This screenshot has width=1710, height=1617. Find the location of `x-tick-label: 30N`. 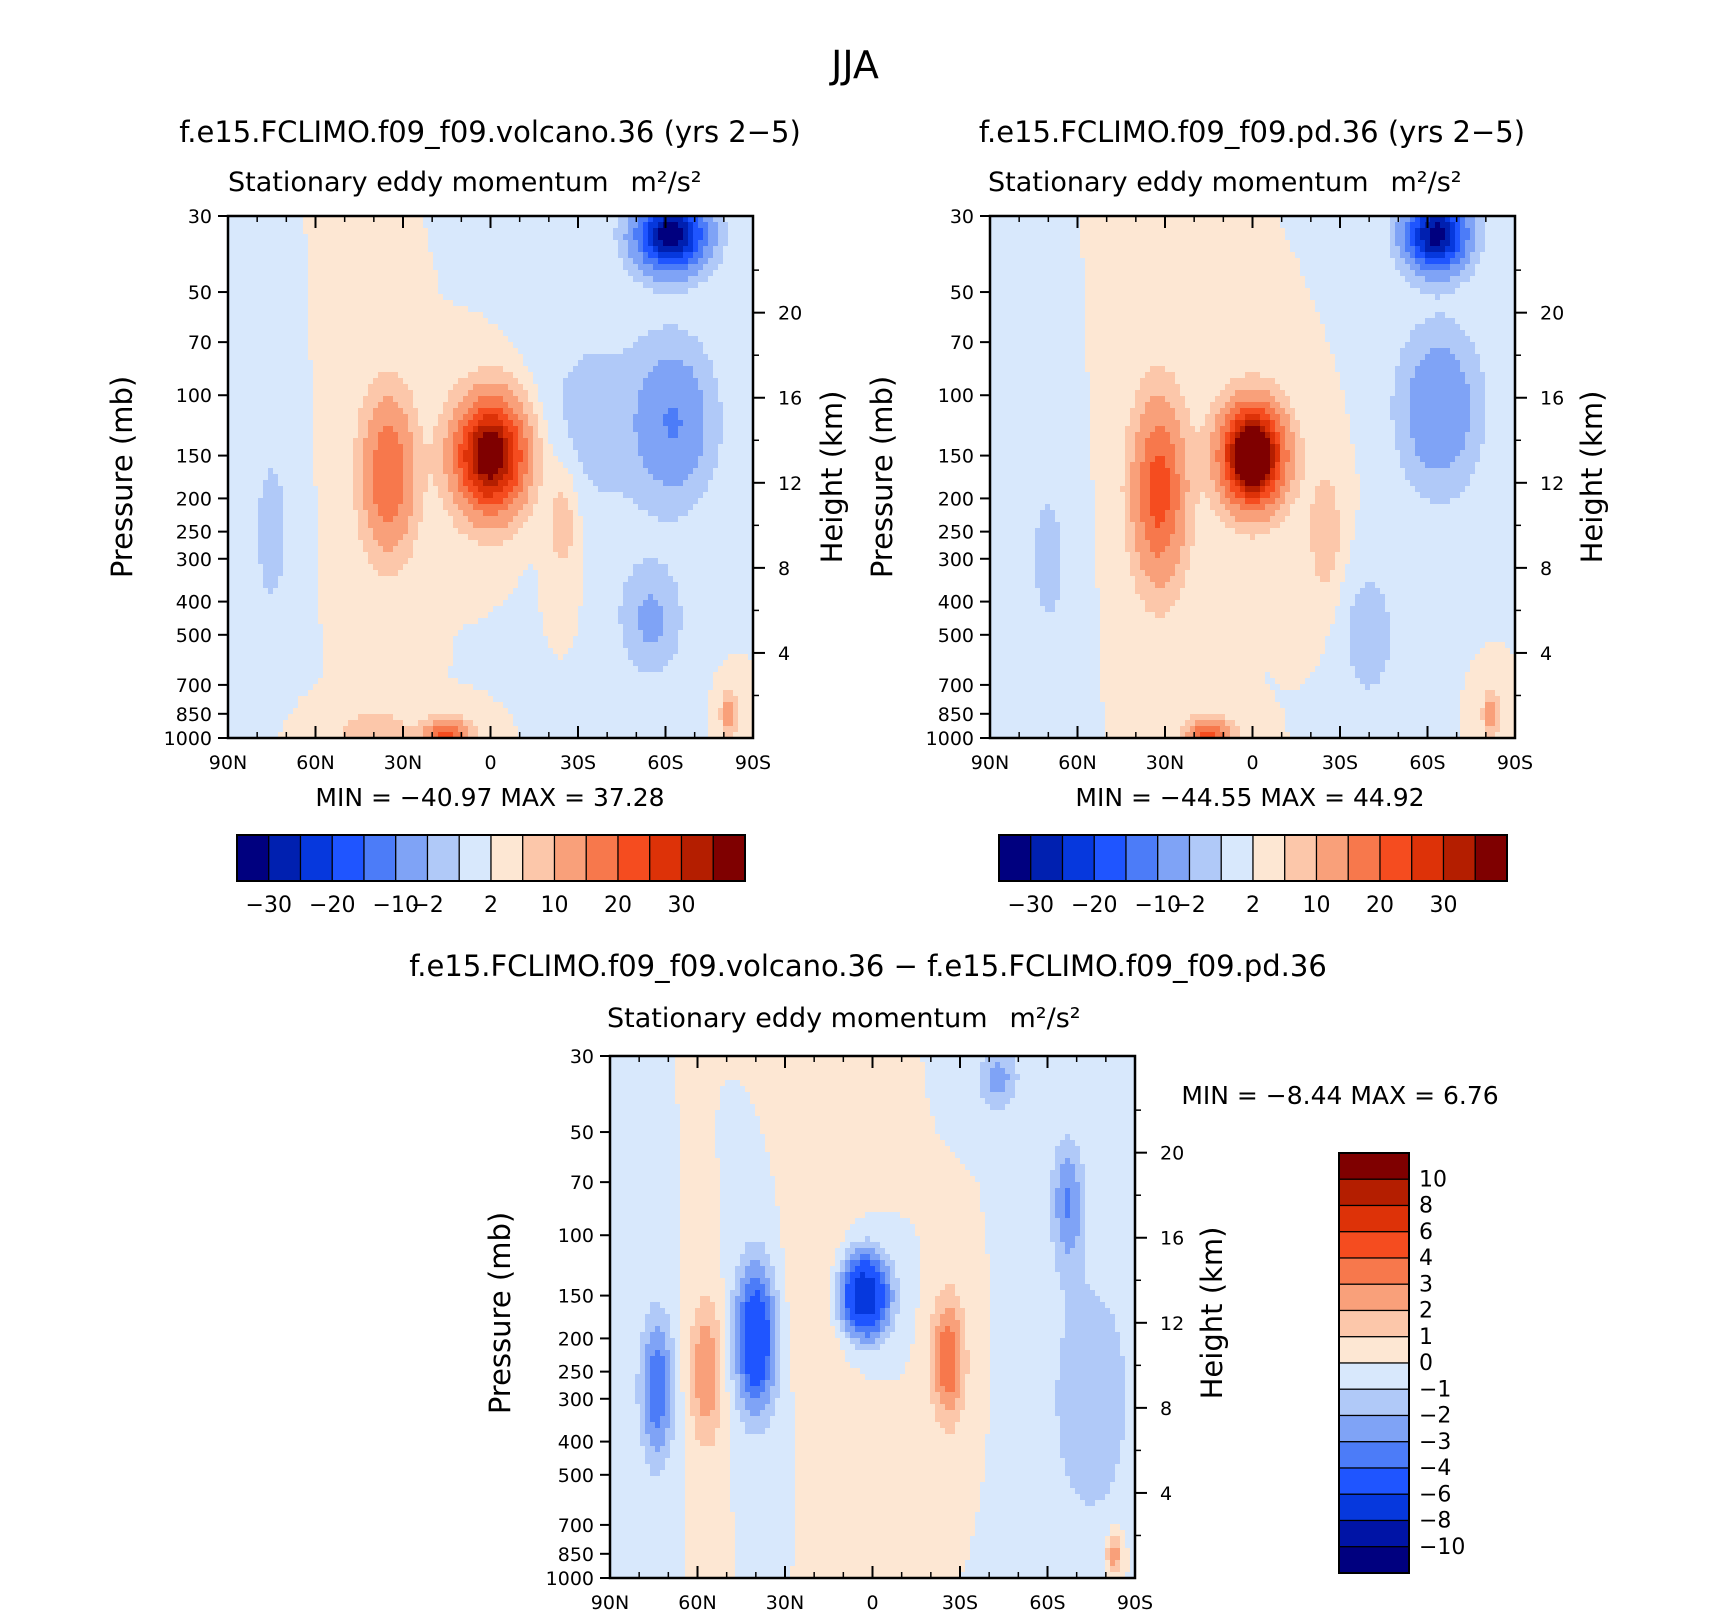

x-tick-label: 30N is located at coordinates (1165, 763).